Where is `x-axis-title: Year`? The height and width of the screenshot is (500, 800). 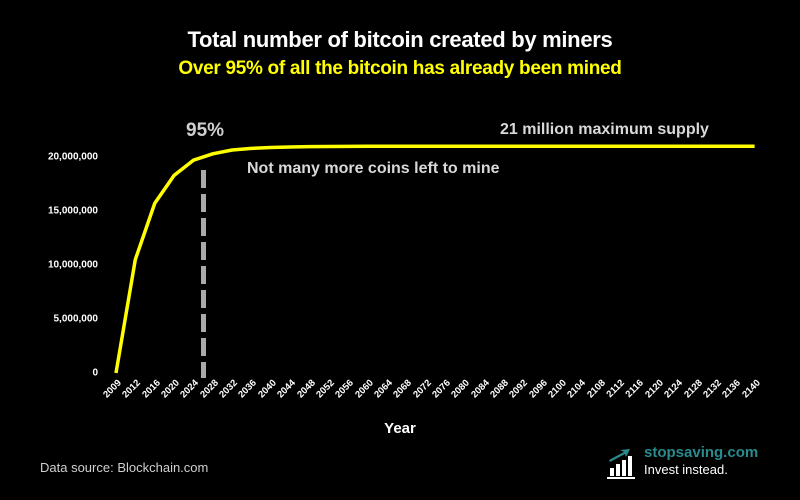
x-axis-title: Year is located at coordinates (400, 428).